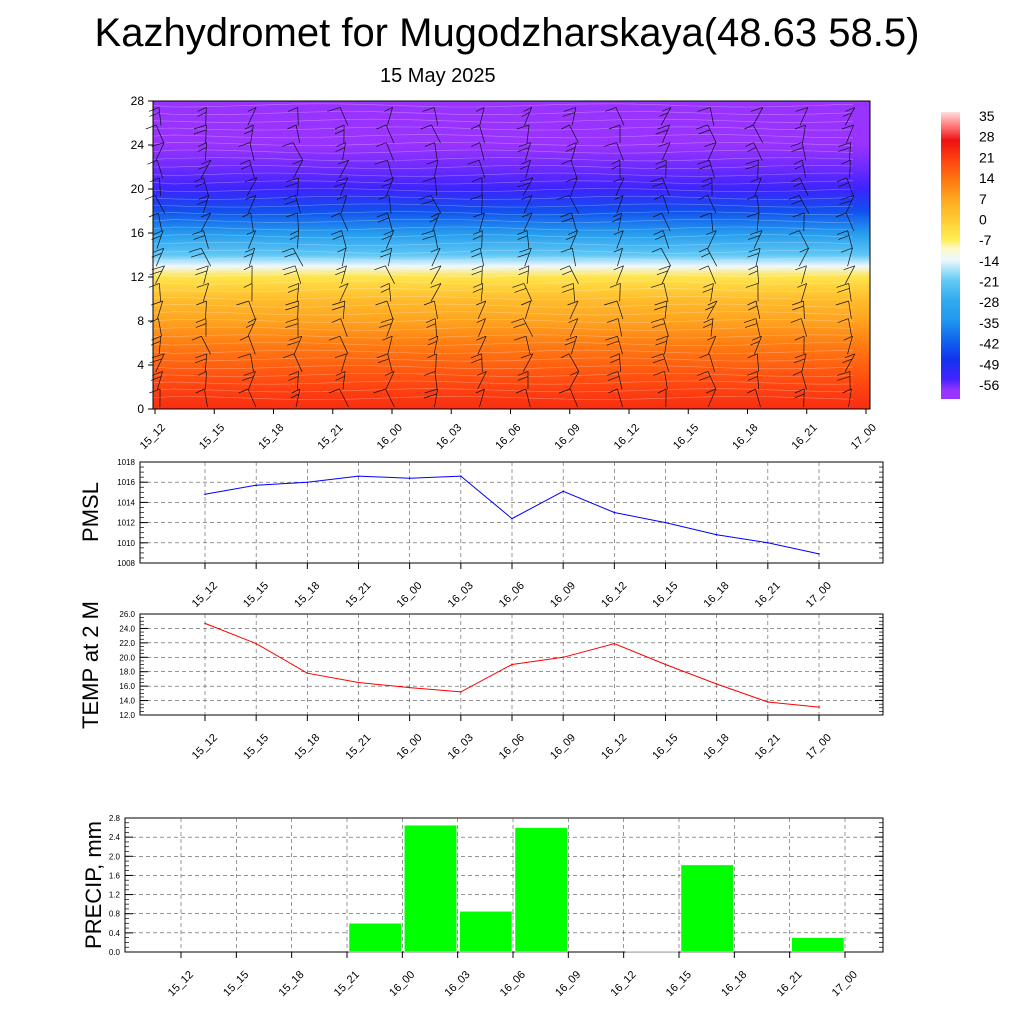 This screenshot has height=1024, width=1024. What do you see at coordinates (819, 595) in the screenshot?
I see `x-tick-label: 17_00` at bounding box center [819, 595].